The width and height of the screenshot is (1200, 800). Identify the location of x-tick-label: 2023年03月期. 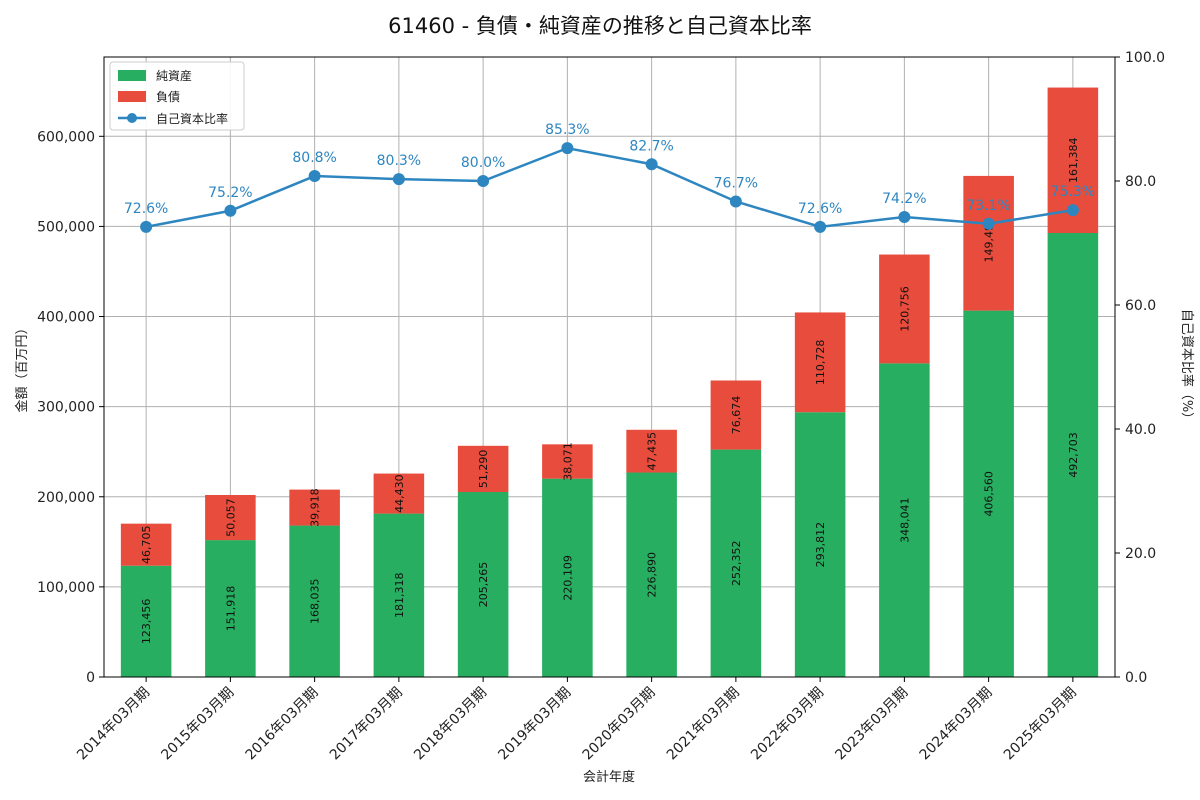
(871, 724).